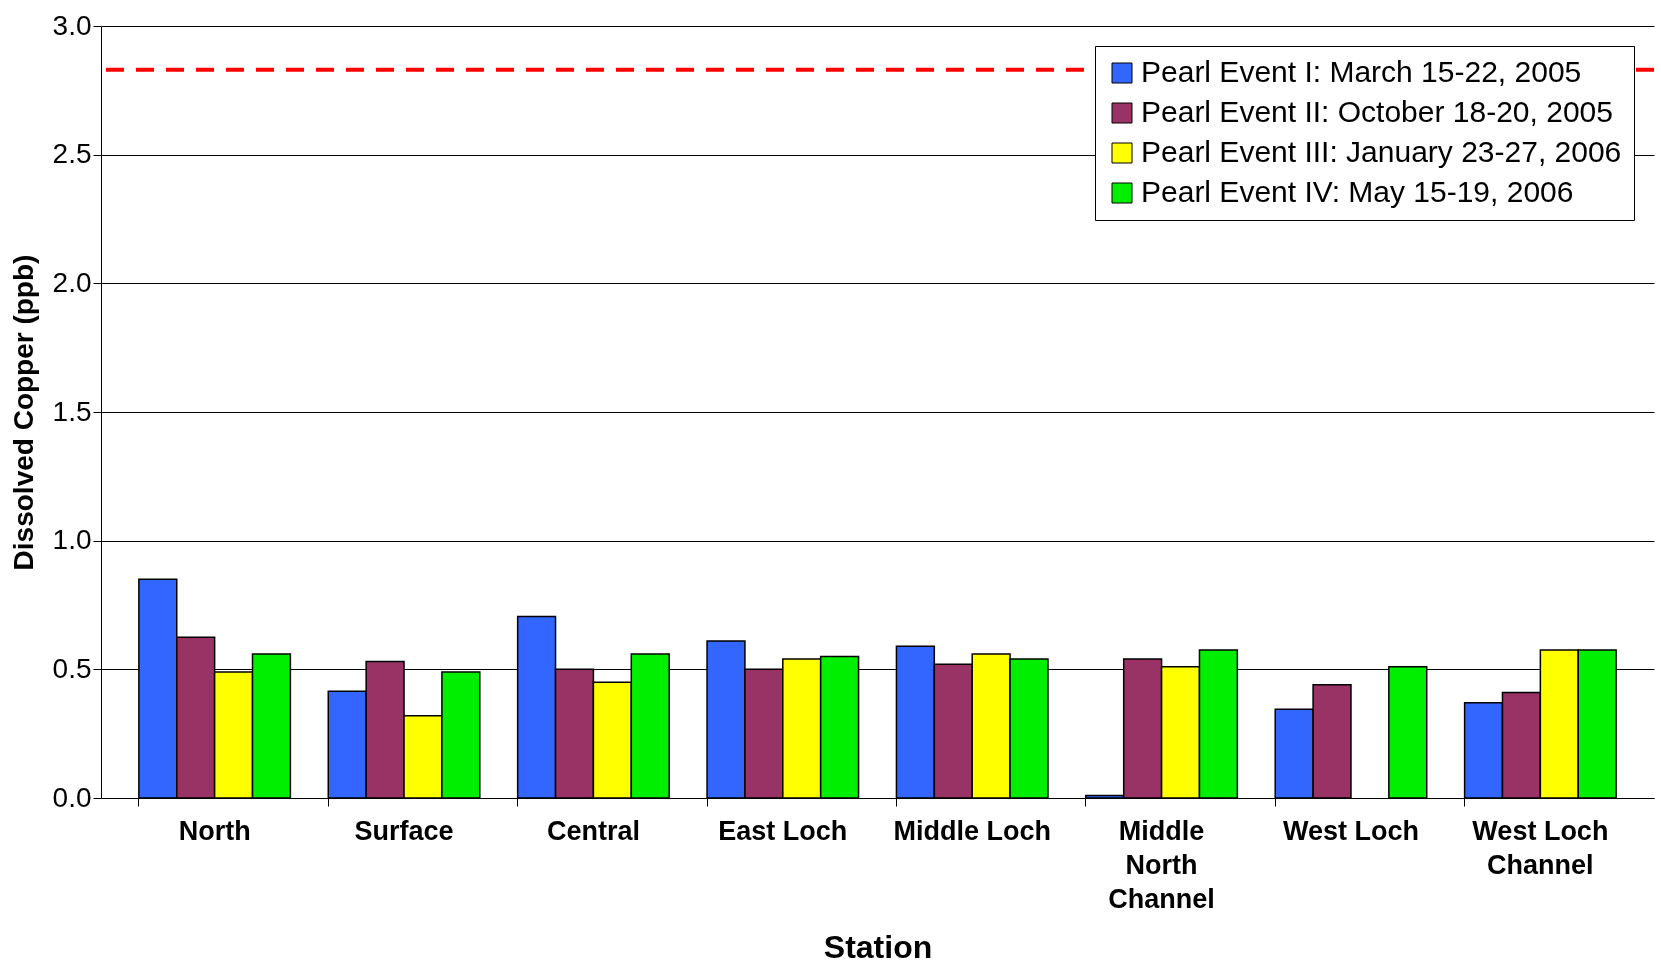 This screenshot has height=973, width=1661. Describe the element at coordinates (72, 154) in the screenshot. I see `y-tick-label: 2.5` at that location.